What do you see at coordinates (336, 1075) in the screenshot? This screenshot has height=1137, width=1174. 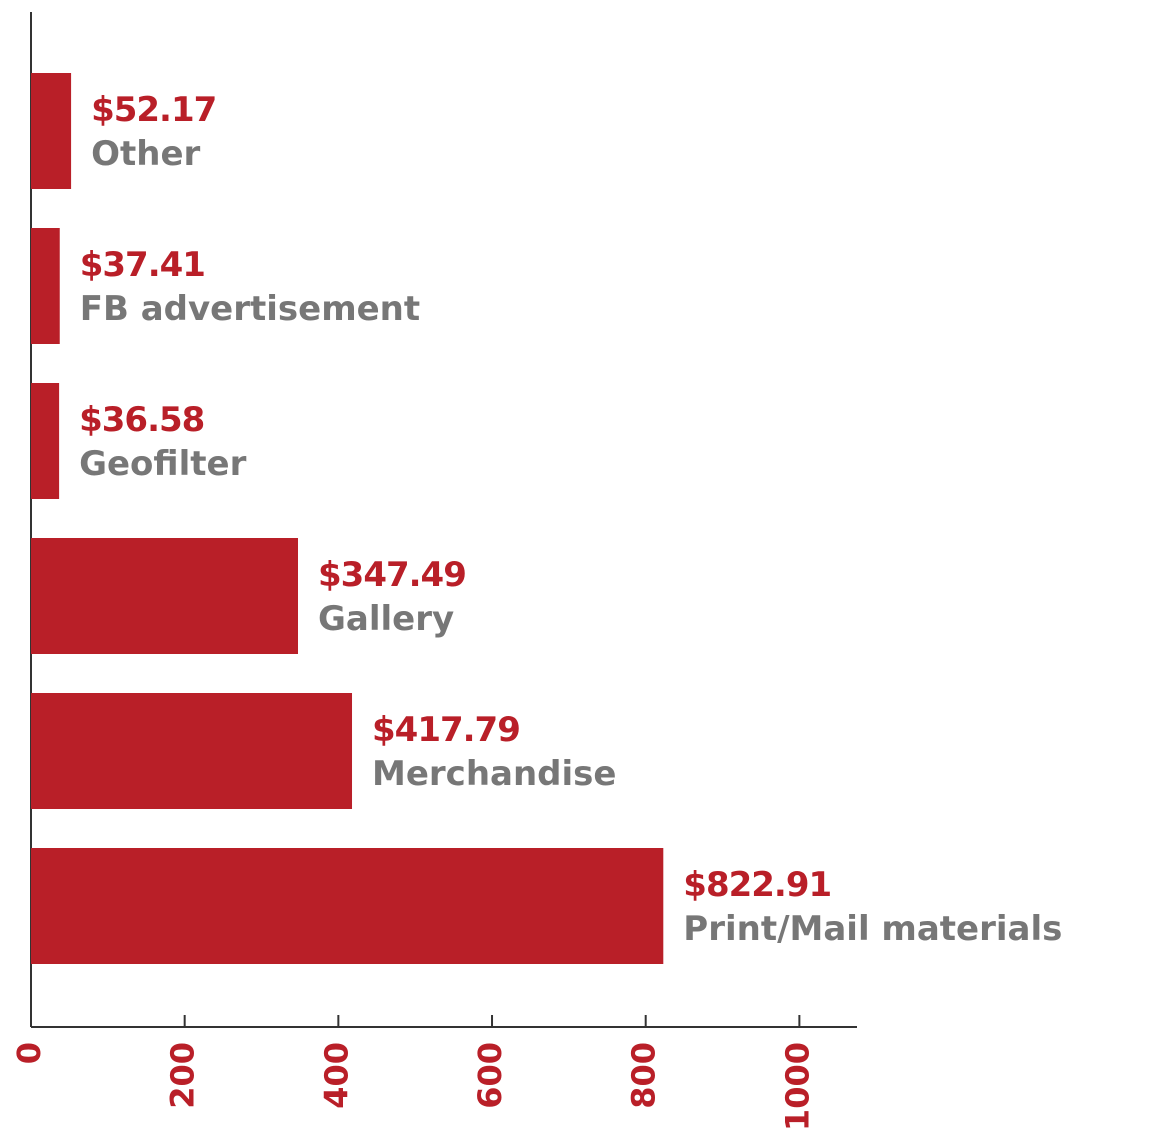 I see `x-tick-label: 400` at bounding box center [336, 1075].